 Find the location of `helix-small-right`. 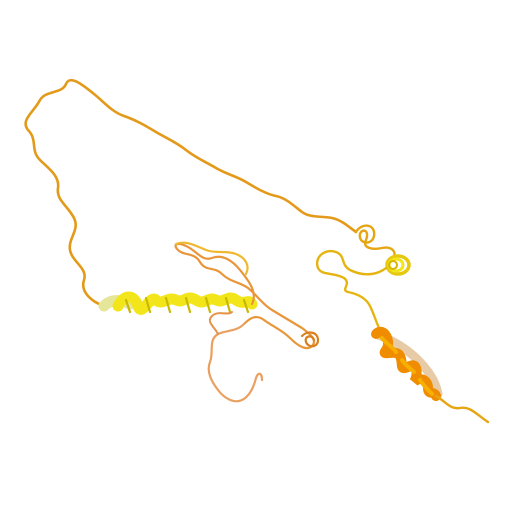

helix-small-right is located at coordinates (398, 265).